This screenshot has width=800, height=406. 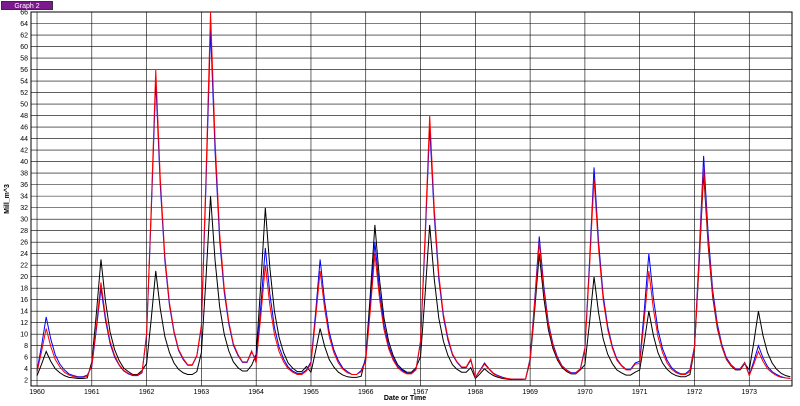 I want to click on y-tick-label: 12, so click(x=24, y=323).